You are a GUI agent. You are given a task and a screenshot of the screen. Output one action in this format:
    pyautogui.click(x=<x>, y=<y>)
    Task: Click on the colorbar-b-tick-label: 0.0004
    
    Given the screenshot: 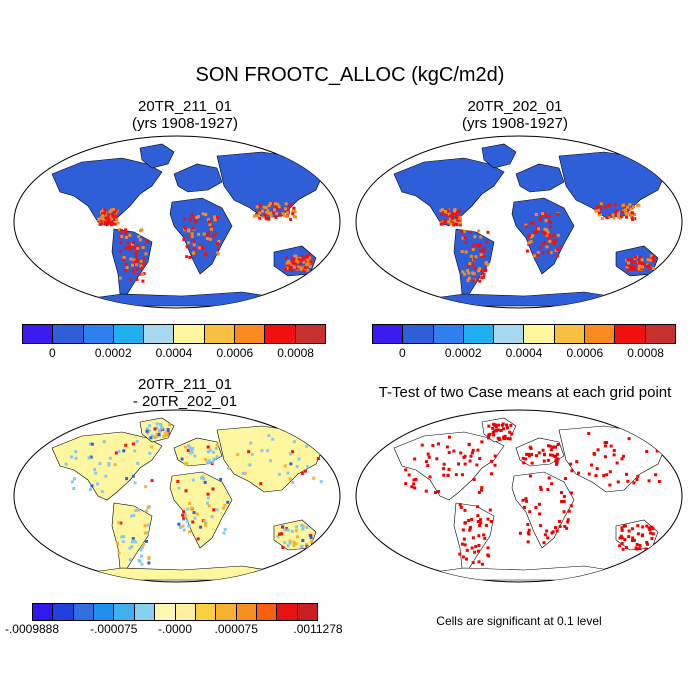 What is the action you would take?
    pyautogui.click(x=524, y=353)
    